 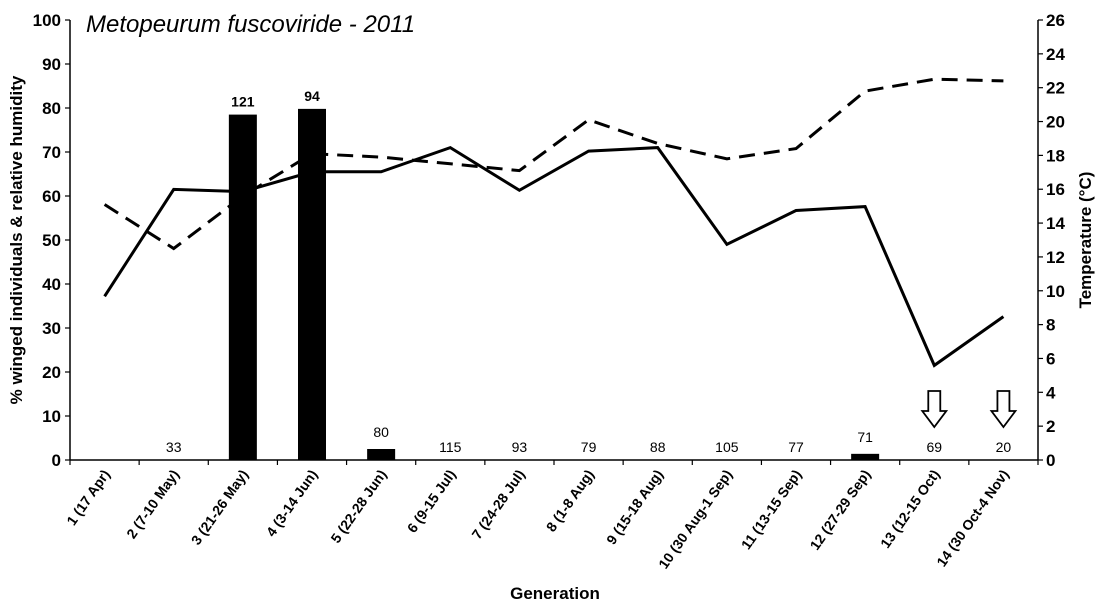 What do you see at coordinates (1055, 54) in the screenshot?
I see `y2-tick-label: 24` at bounding box center [1055, 54].